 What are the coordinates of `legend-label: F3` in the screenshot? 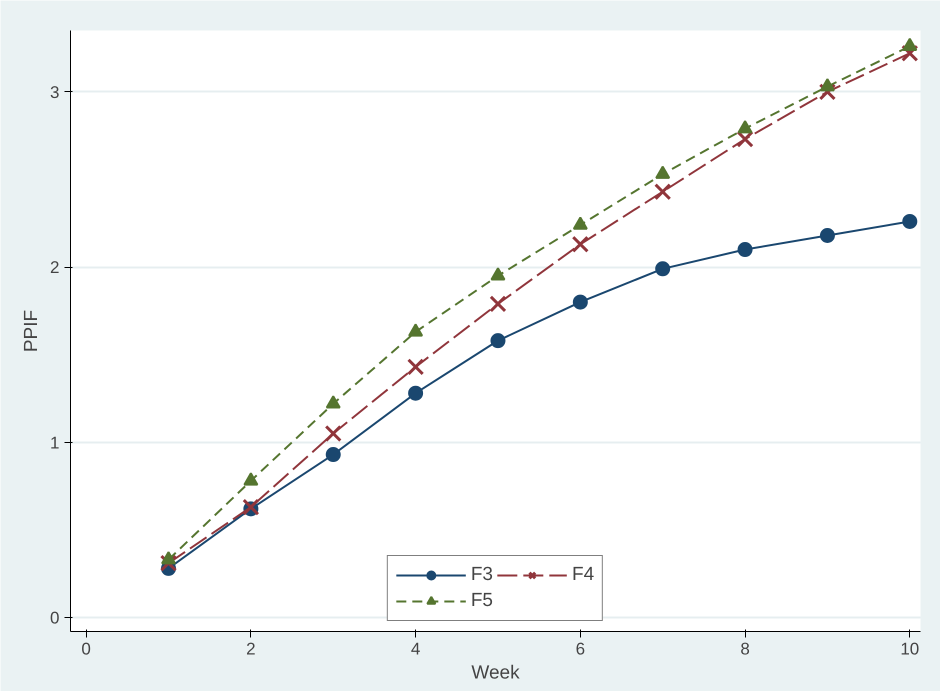 It's located at (481, 575).